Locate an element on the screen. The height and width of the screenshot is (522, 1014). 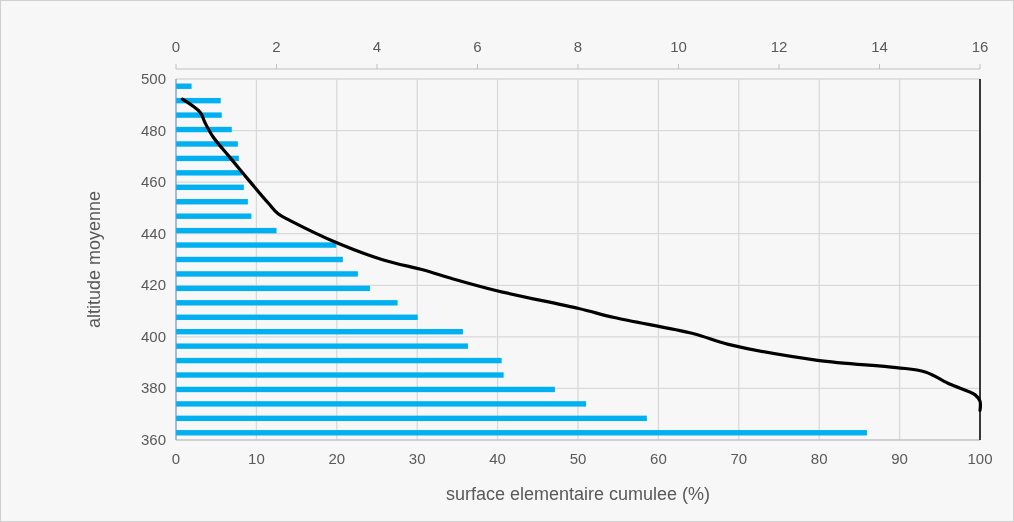
x2-tick-label: 6 is located at coordinates (477, 46).